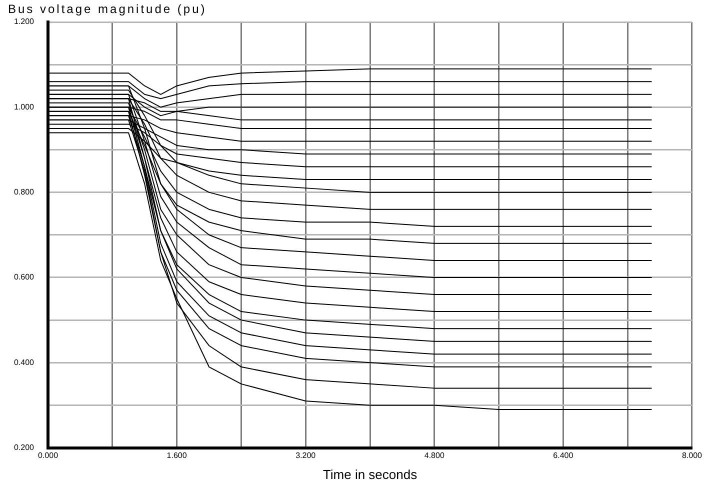 The width and height of the screenshot is (705, 491). What do you see at coordinates (24, 21) in the screenshot?
I see `y-tick-label: 1.200` at bounding box center [24, 21].